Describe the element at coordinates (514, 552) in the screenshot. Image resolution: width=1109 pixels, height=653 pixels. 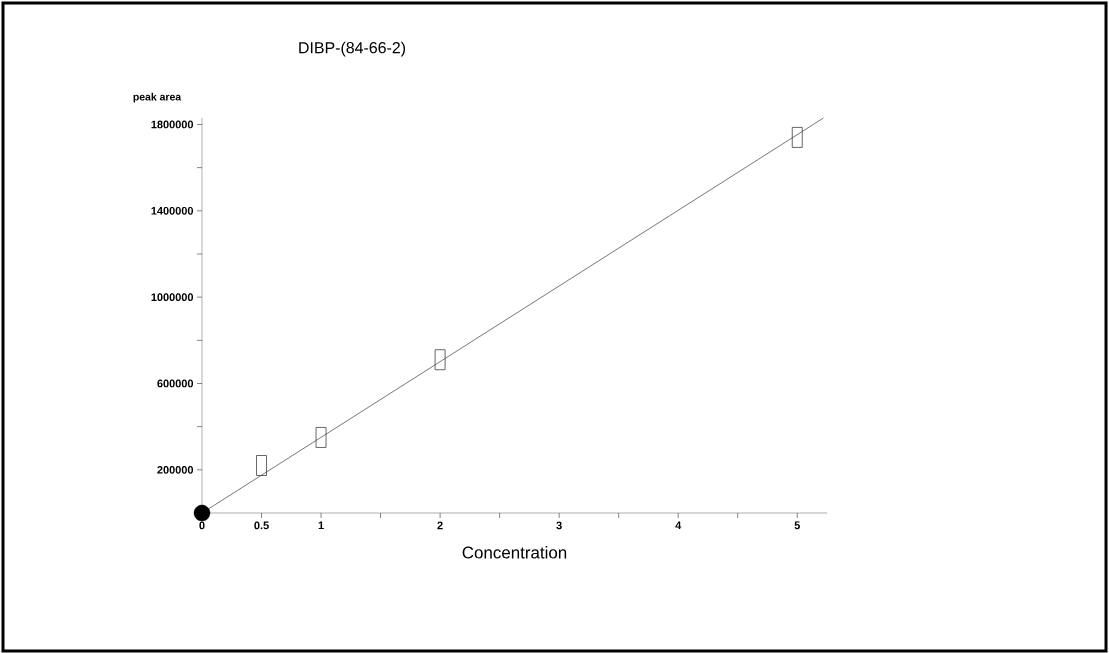
I see `x-axis-title: Concentration` at that location.